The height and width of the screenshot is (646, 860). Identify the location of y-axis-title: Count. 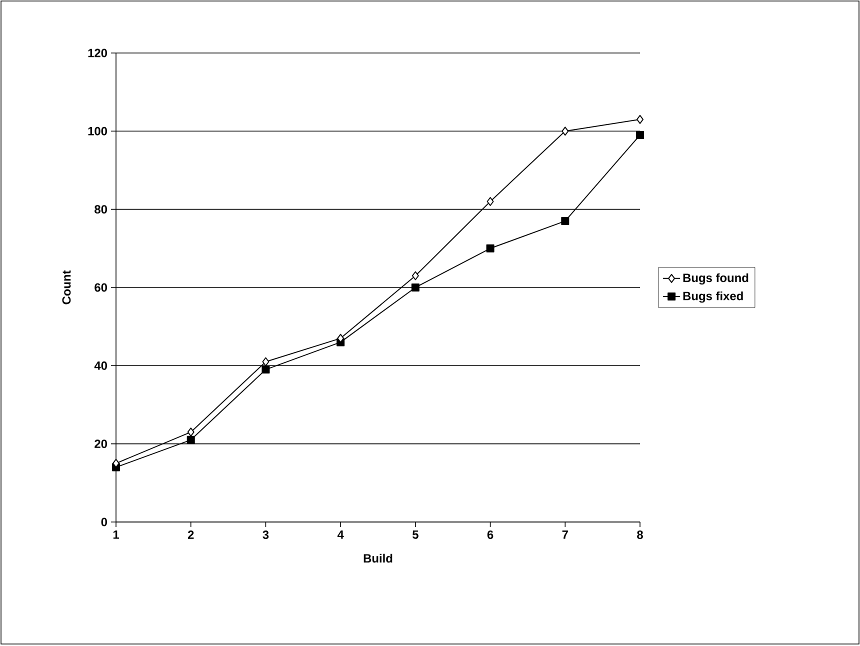
(66, 287).